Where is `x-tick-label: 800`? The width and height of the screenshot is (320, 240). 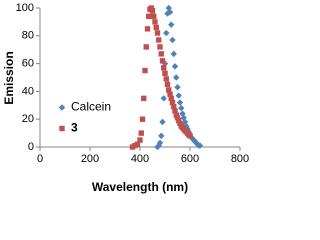
x-tick-label: 800 is located at coordinates (240, 159).